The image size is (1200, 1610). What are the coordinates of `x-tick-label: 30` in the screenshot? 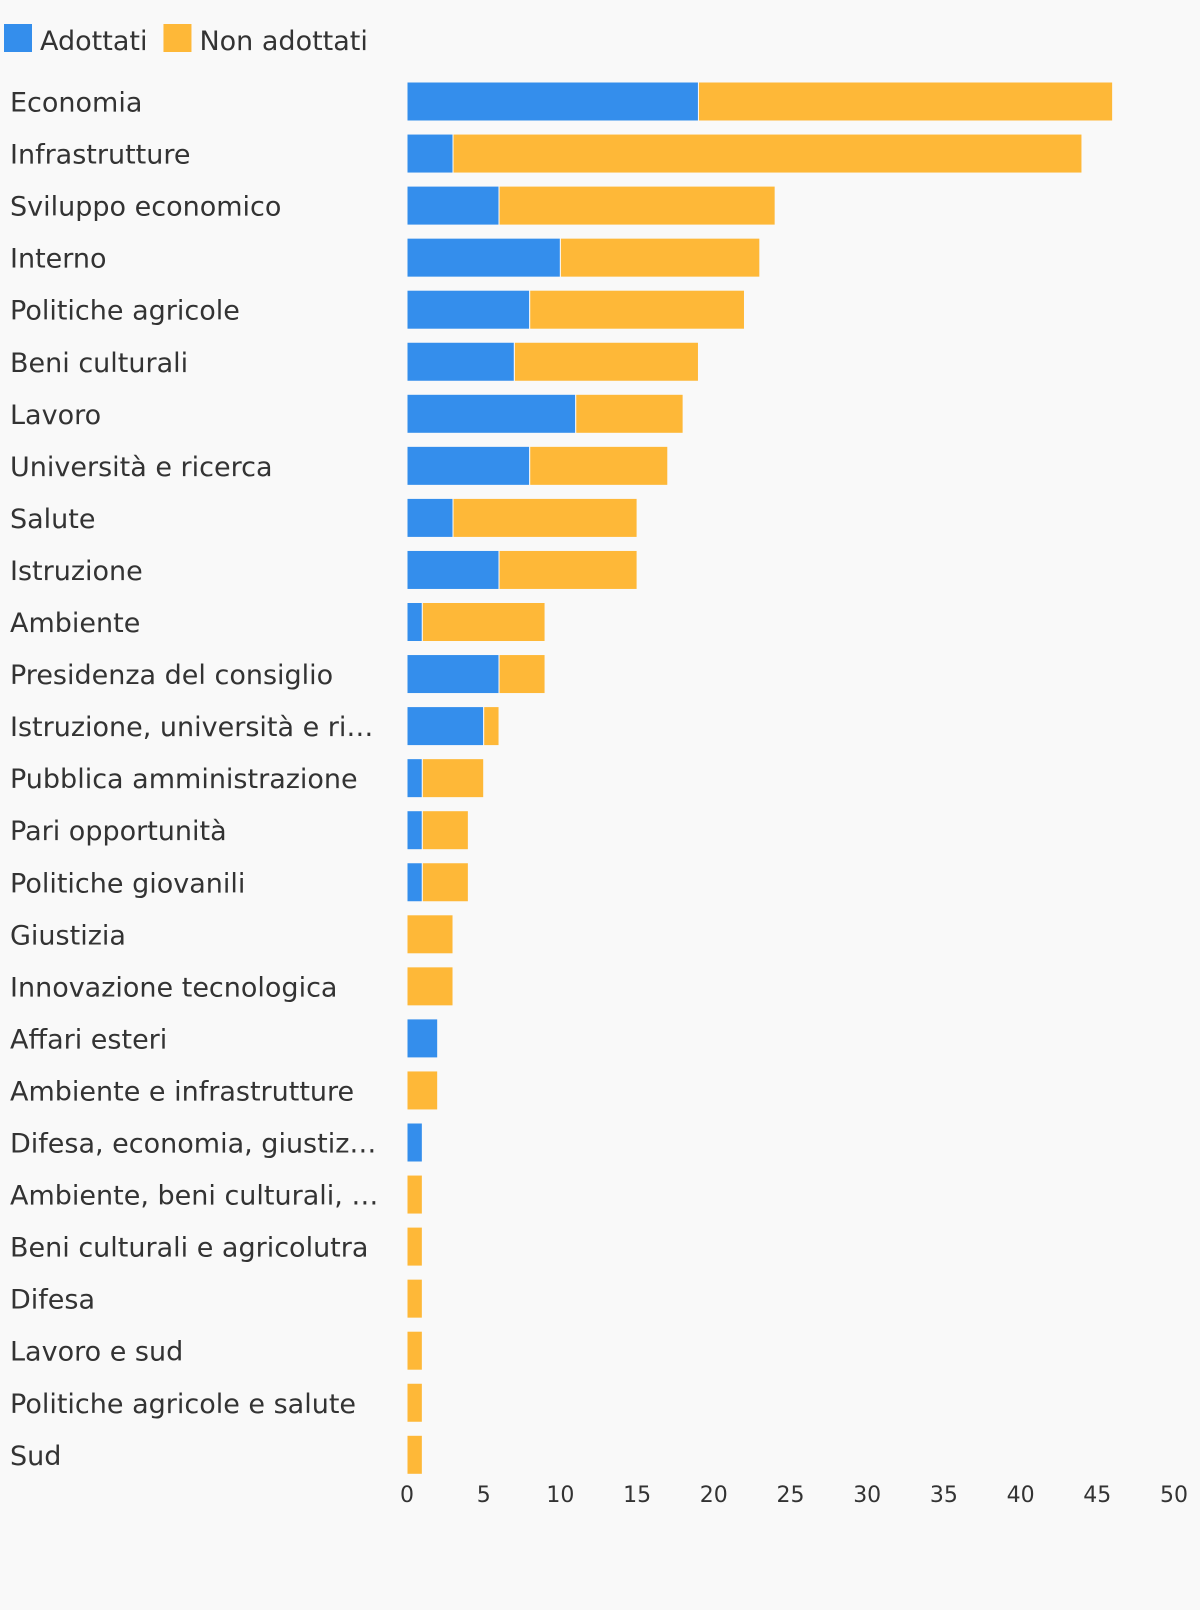 It's located at (867, 1495).